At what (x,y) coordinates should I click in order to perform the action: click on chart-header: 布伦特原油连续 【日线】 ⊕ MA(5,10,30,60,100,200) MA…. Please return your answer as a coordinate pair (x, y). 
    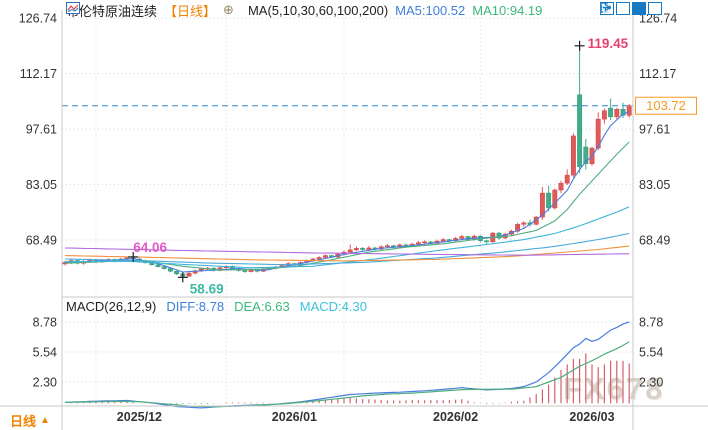
    Looking at the image, I should click on (304, 10).